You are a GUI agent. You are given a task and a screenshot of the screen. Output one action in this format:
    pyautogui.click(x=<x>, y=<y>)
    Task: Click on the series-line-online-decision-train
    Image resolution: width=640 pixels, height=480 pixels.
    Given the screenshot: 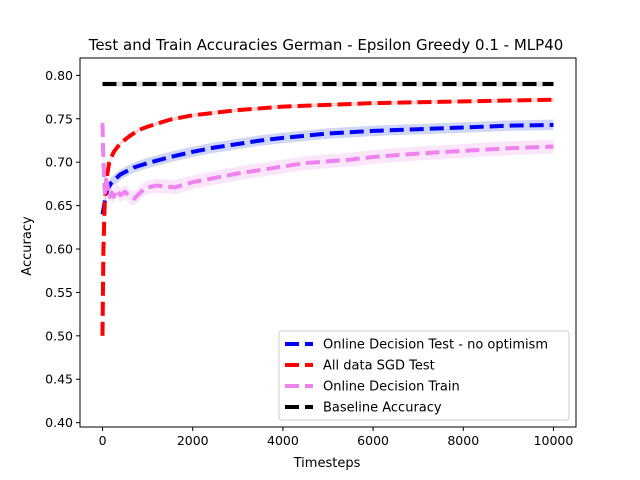 What is the action you would take?
    pyautogui.click(x=327, y=162)
    